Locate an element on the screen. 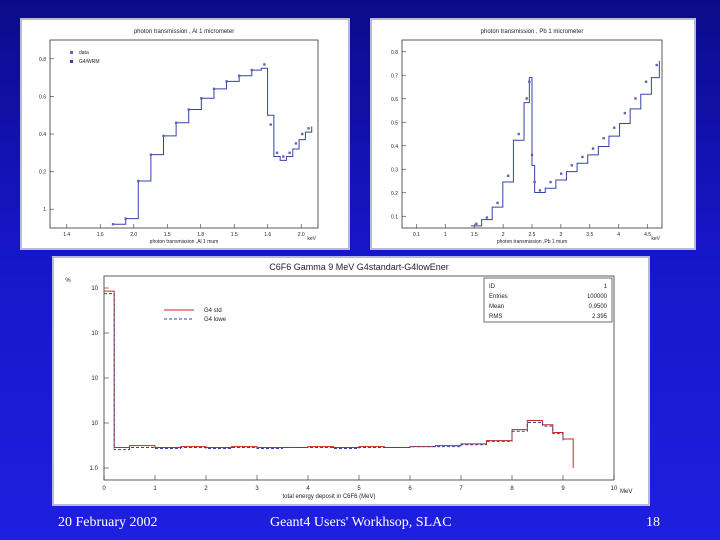  stats-label: RMS is located at coordinates (495, 317).